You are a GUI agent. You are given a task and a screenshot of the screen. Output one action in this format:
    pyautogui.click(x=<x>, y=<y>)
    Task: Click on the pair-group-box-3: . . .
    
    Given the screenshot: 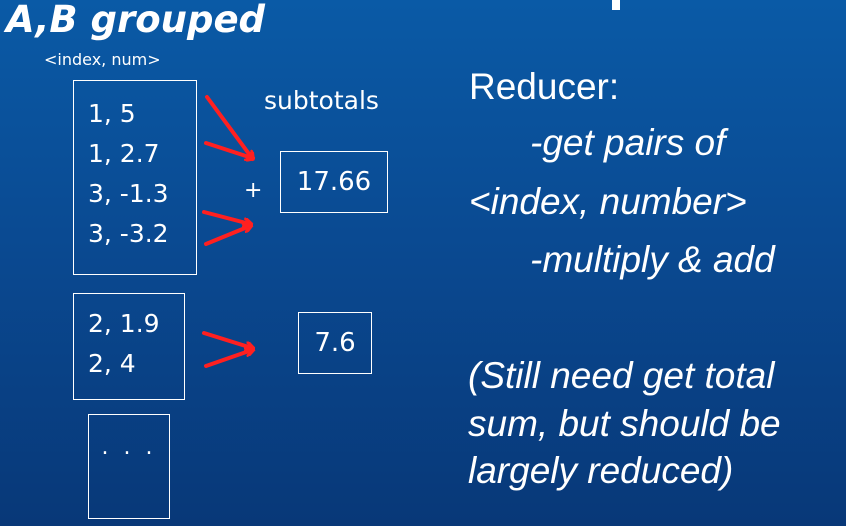 What is the action you would take?
    pyautogui.click(x=129, y=466)
    